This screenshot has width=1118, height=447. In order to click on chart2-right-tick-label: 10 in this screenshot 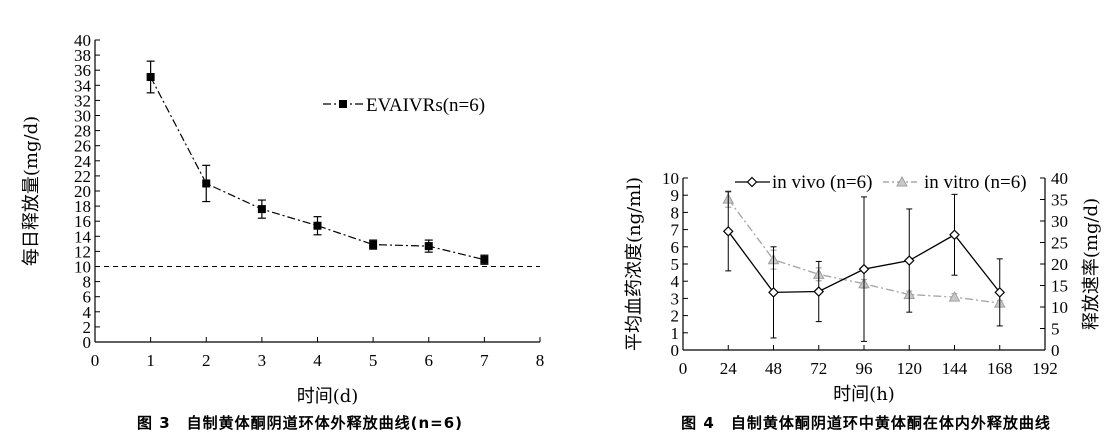, I will do `click(1059, 307)`.